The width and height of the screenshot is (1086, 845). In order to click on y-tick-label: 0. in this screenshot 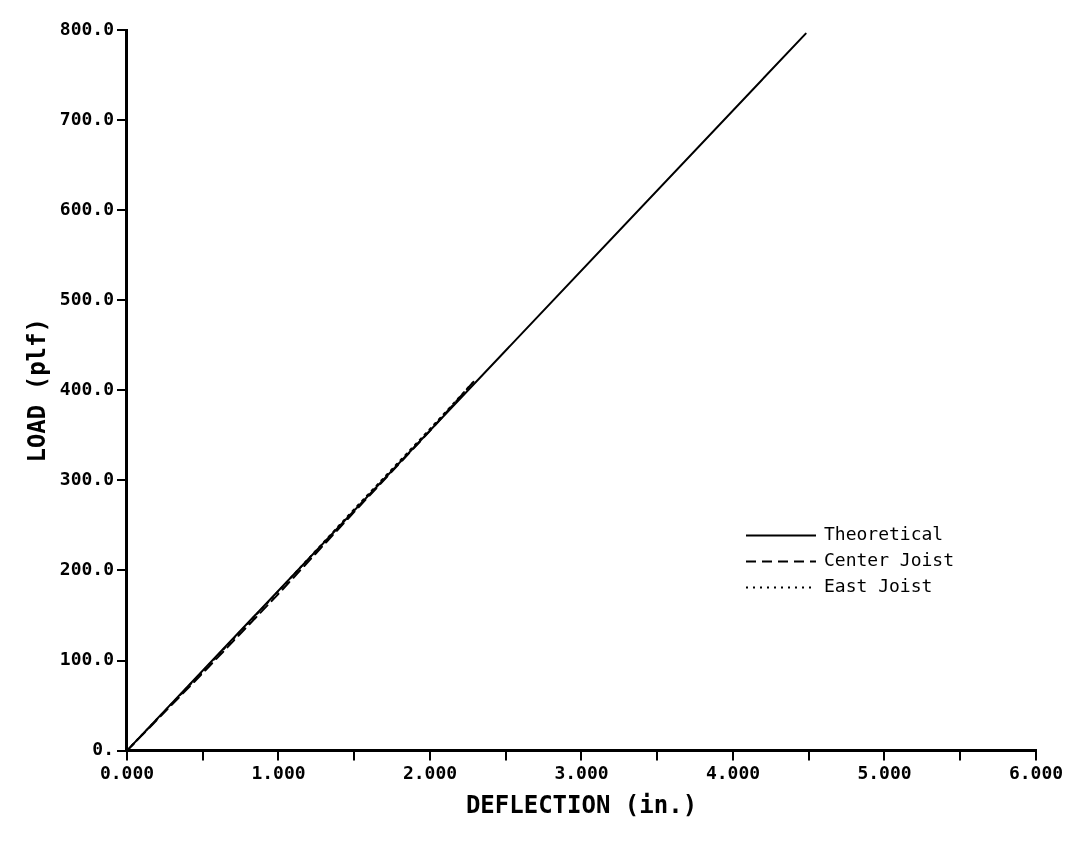, I will do `click(103, 749)`.